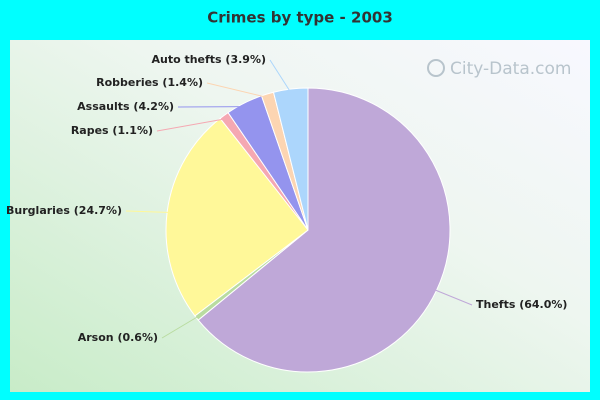 Image resolution: width=600 pixels, height=400 pixels. I want to click on slice-label: Arson (0.6%), so click(118, 337).